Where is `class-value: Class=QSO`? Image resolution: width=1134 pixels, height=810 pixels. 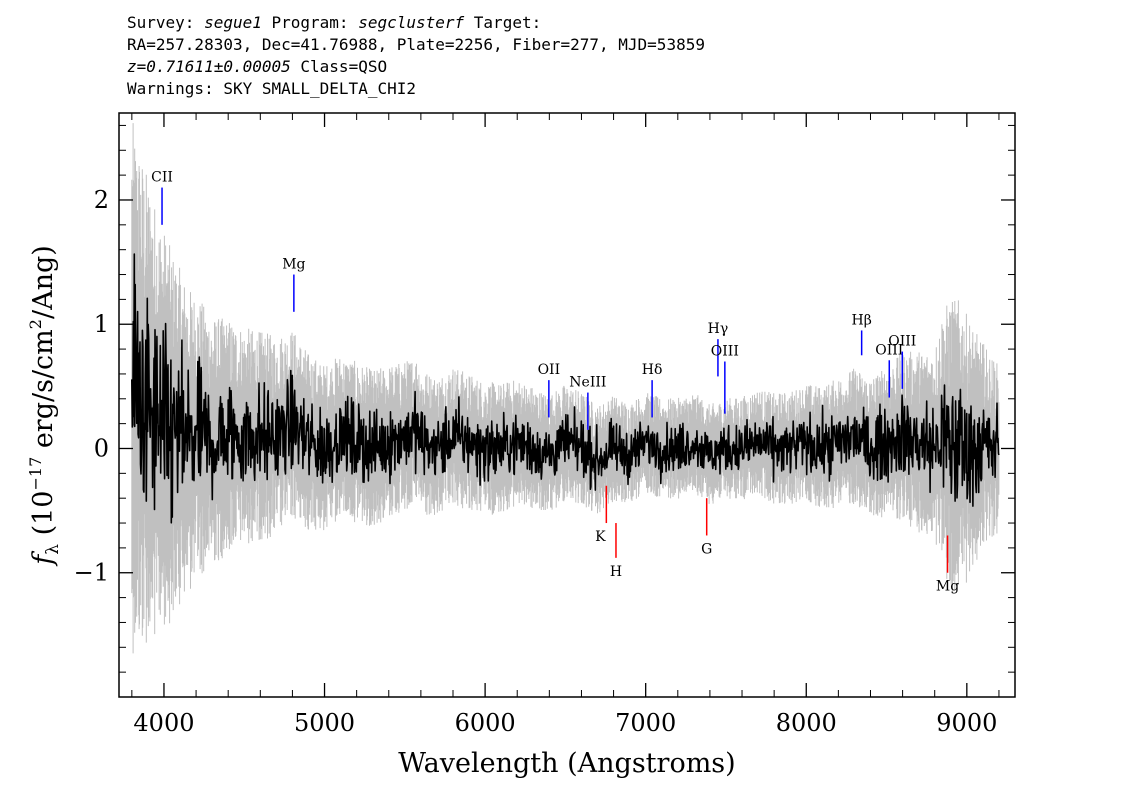 class-value: Class=QSO is located at coordinates (339, 66).